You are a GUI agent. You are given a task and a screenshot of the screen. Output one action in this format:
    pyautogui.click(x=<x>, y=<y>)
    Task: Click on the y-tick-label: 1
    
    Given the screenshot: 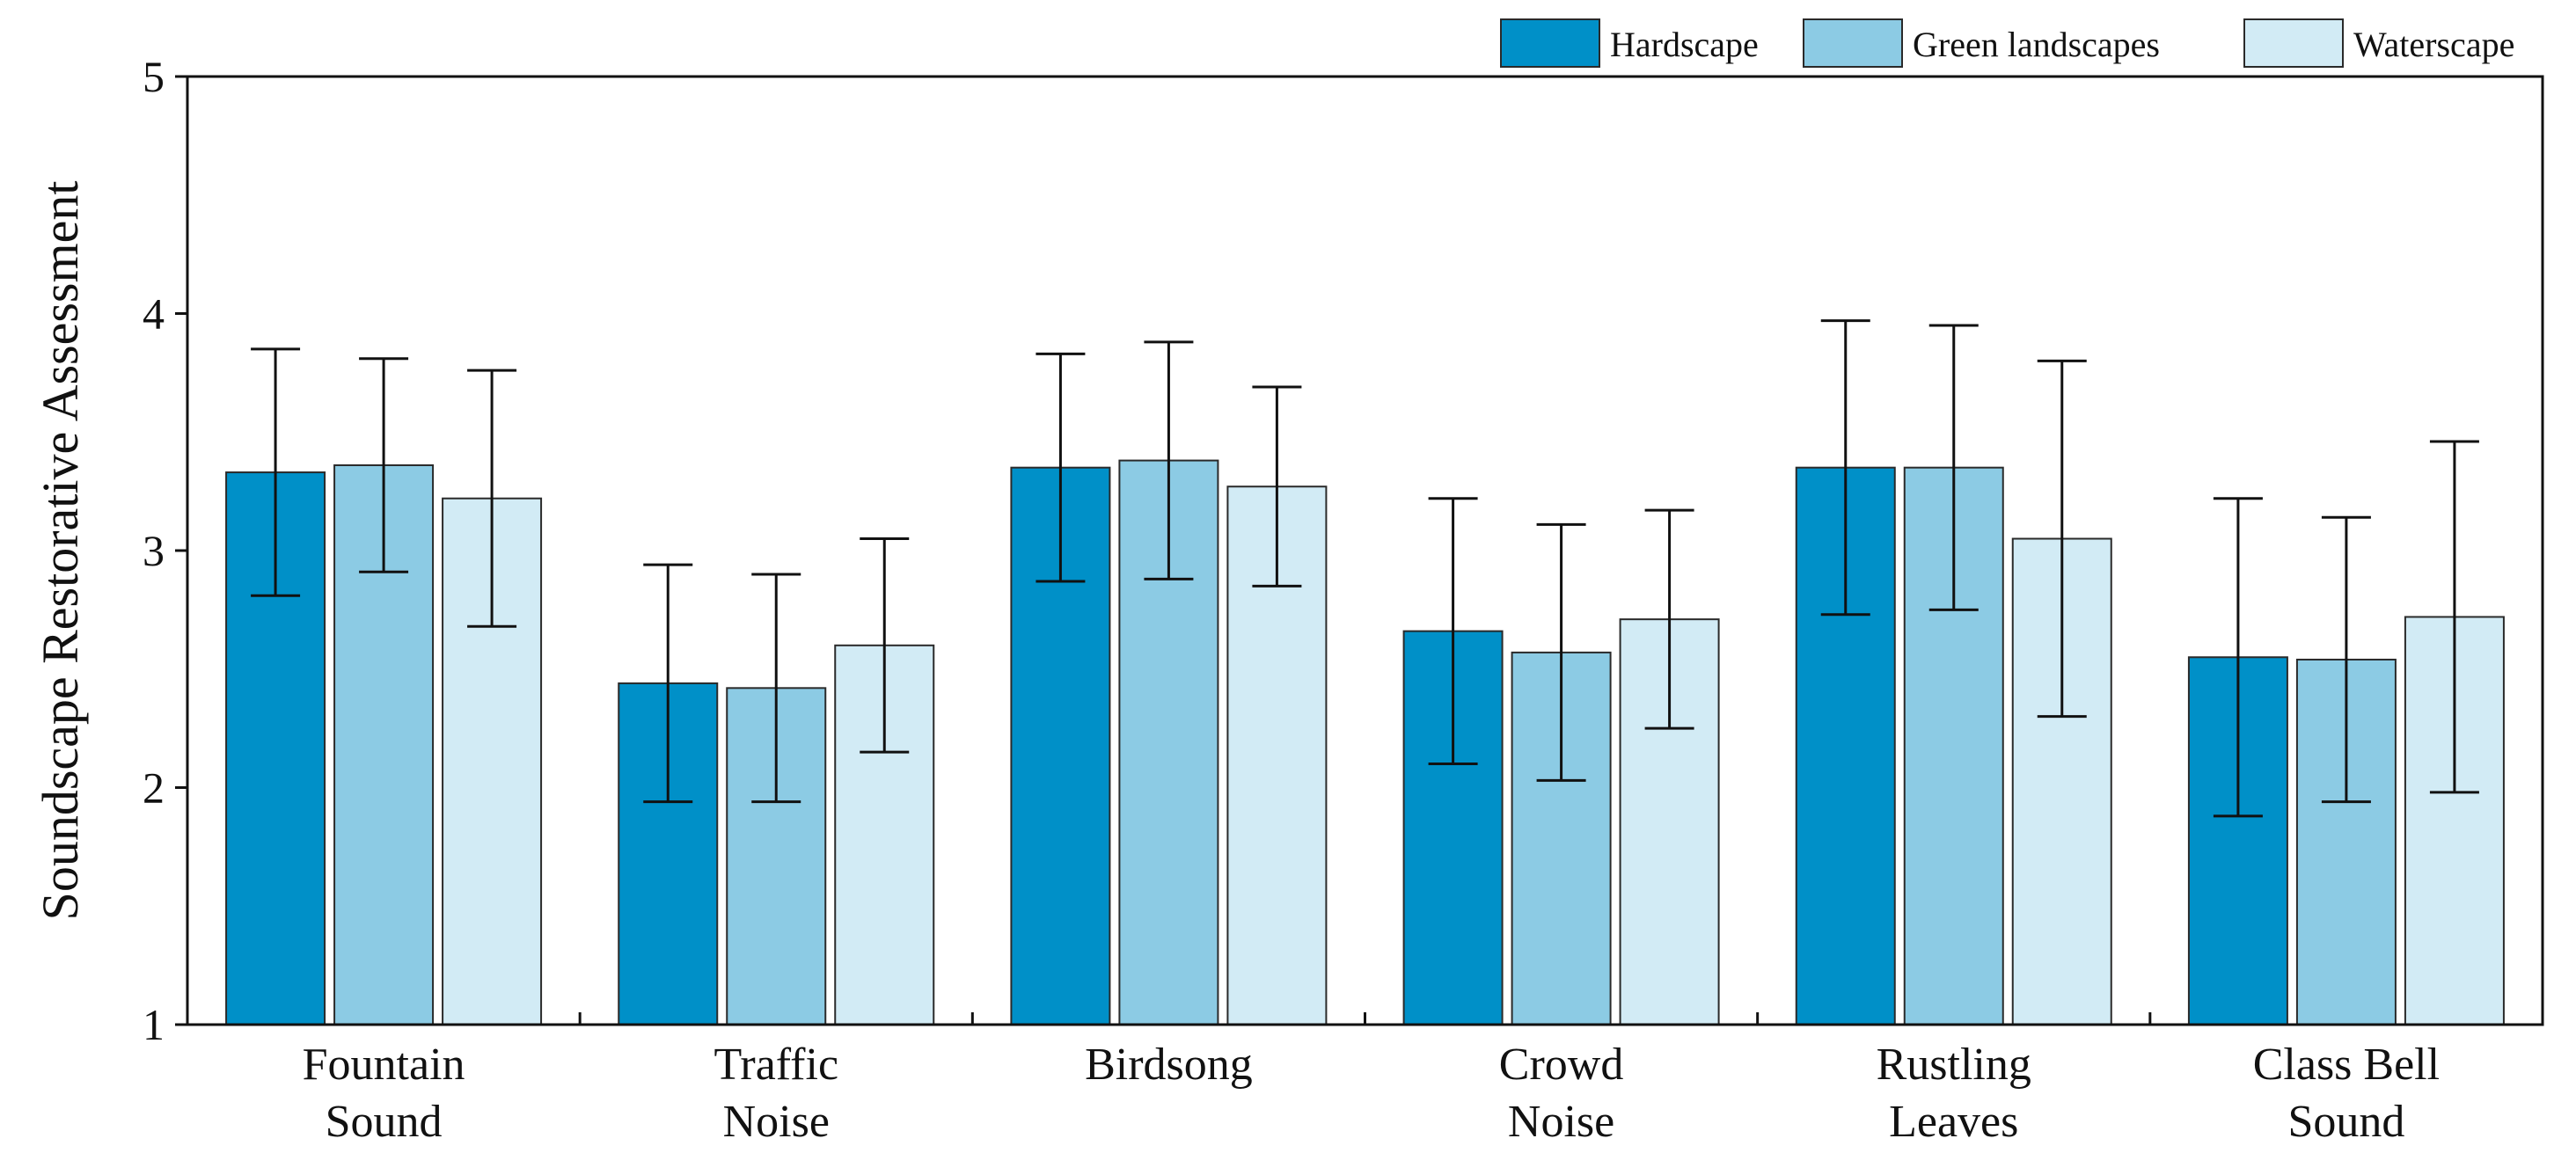 What is the action you would take?
    pyautogui.click(x=154, y=1024)
    